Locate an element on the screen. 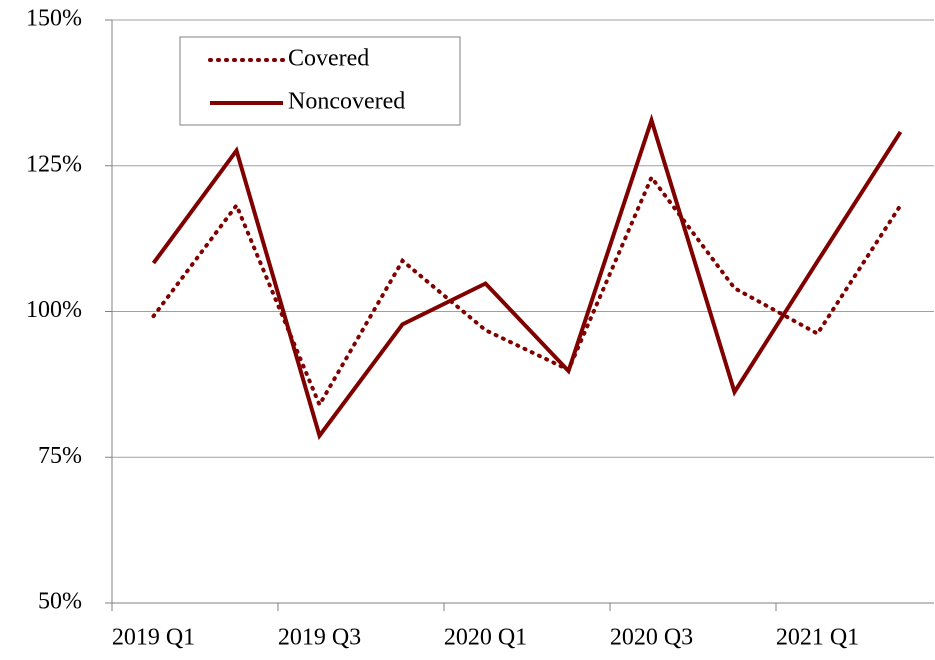 The width and height of the screenshot is (935, 660). legend-label: Noncovered is located at coordinates (346, 102).